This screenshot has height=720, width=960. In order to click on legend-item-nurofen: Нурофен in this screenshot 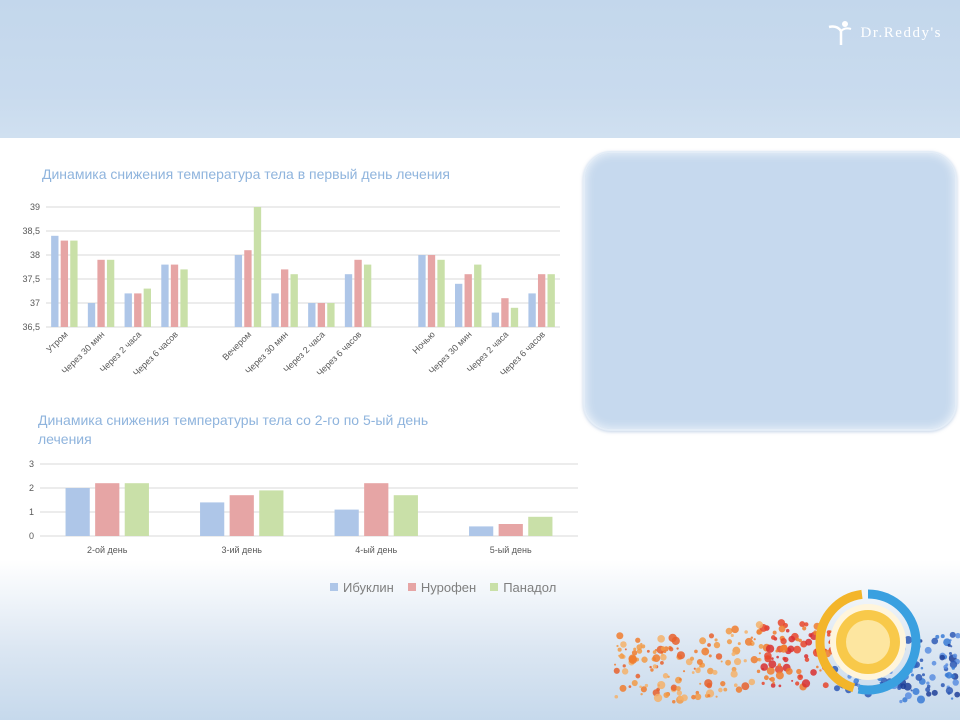, I will do `click(442, 587)`.